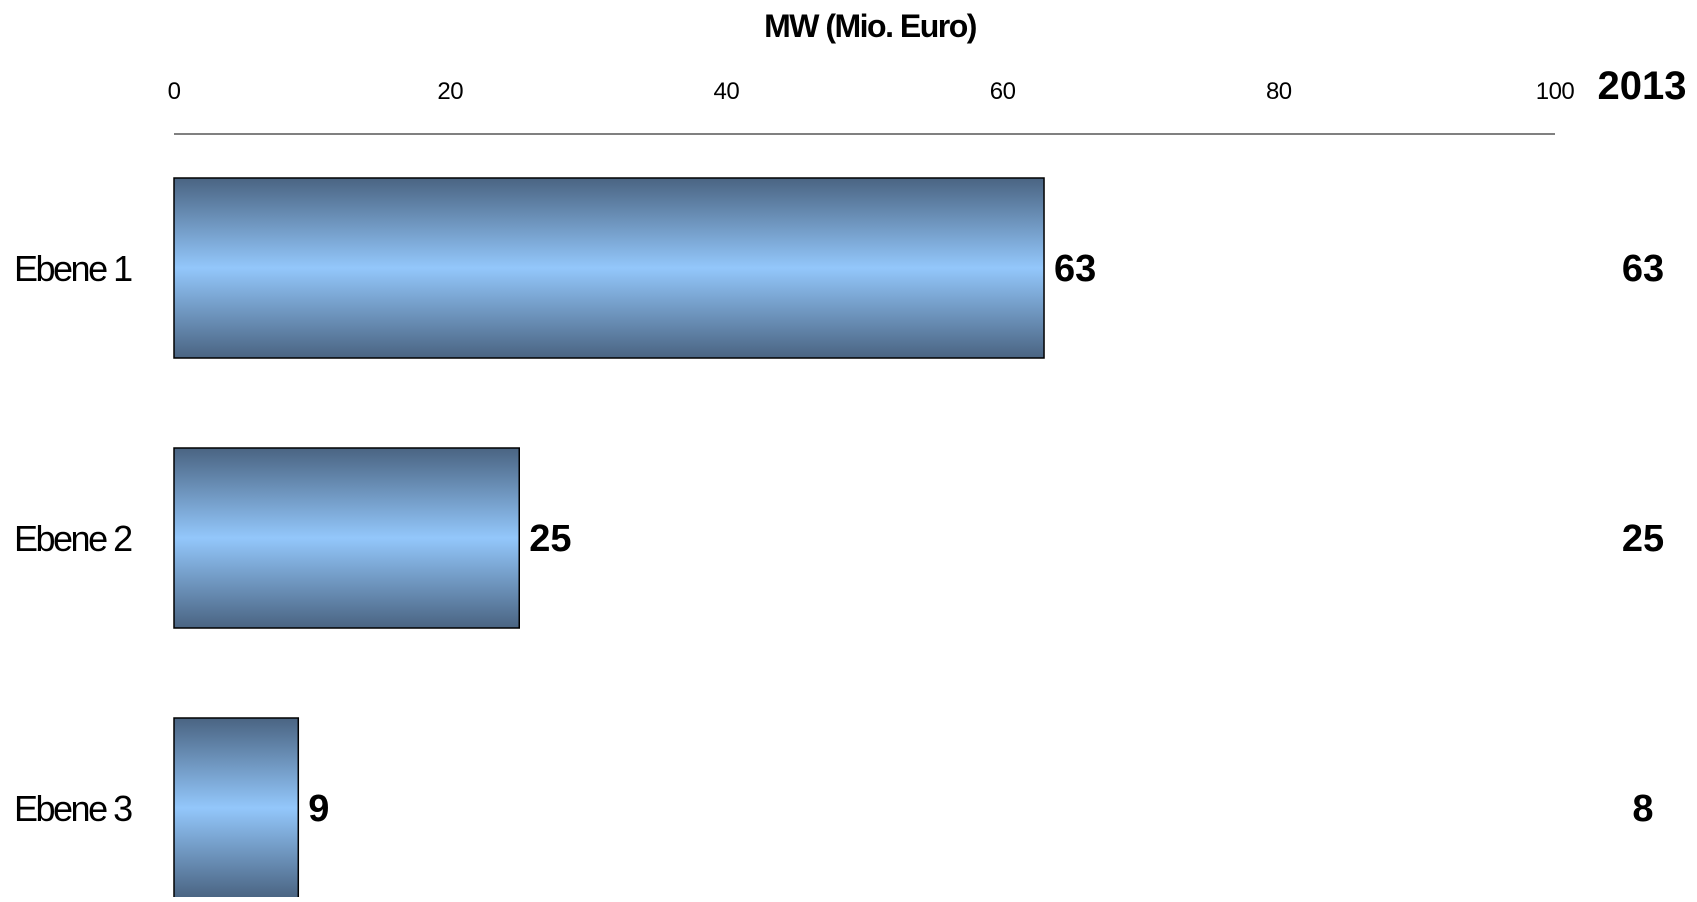  What do you see at coordinates (727, 91) in the screenshot?
I see `x-tick-label: 40` at bounding box center [727, 91].